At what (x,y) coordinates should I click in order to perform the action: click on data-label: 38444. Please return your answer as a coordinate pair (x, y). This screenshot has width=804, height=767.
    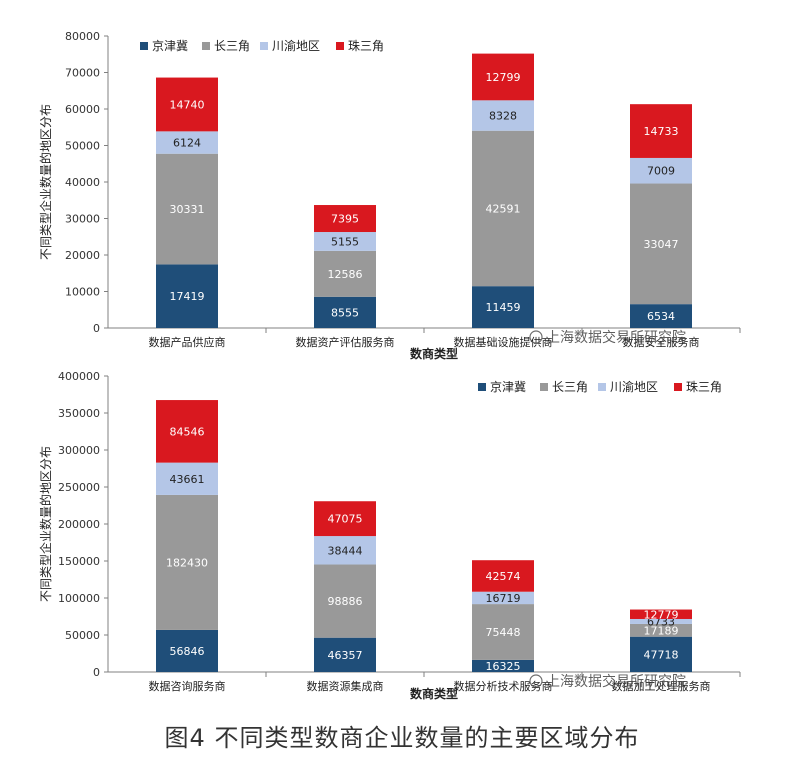
    Looking at the image, I should click on (345, 550).